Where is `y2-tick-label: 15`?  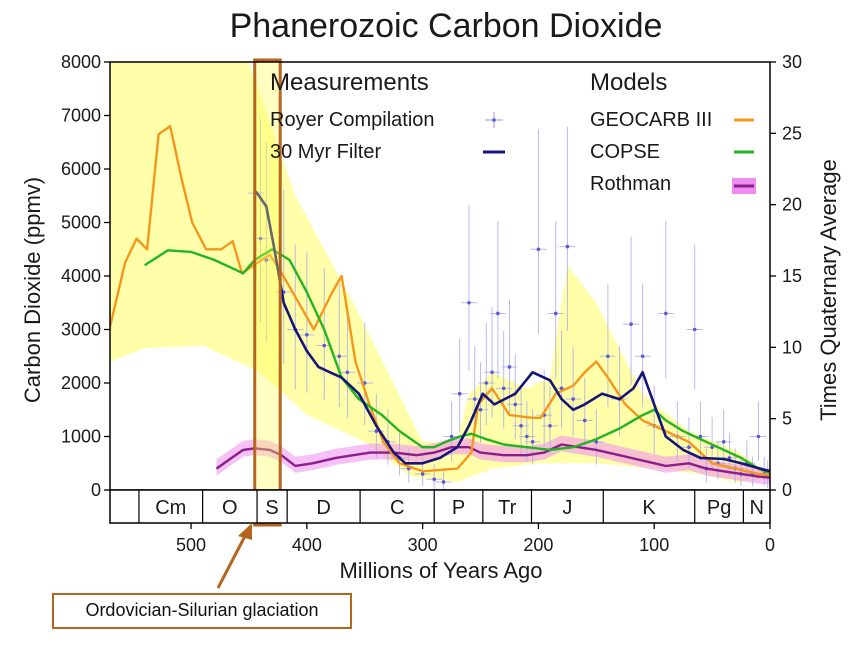
y2-tick-label: 15 is located at coordinates (792, 276).